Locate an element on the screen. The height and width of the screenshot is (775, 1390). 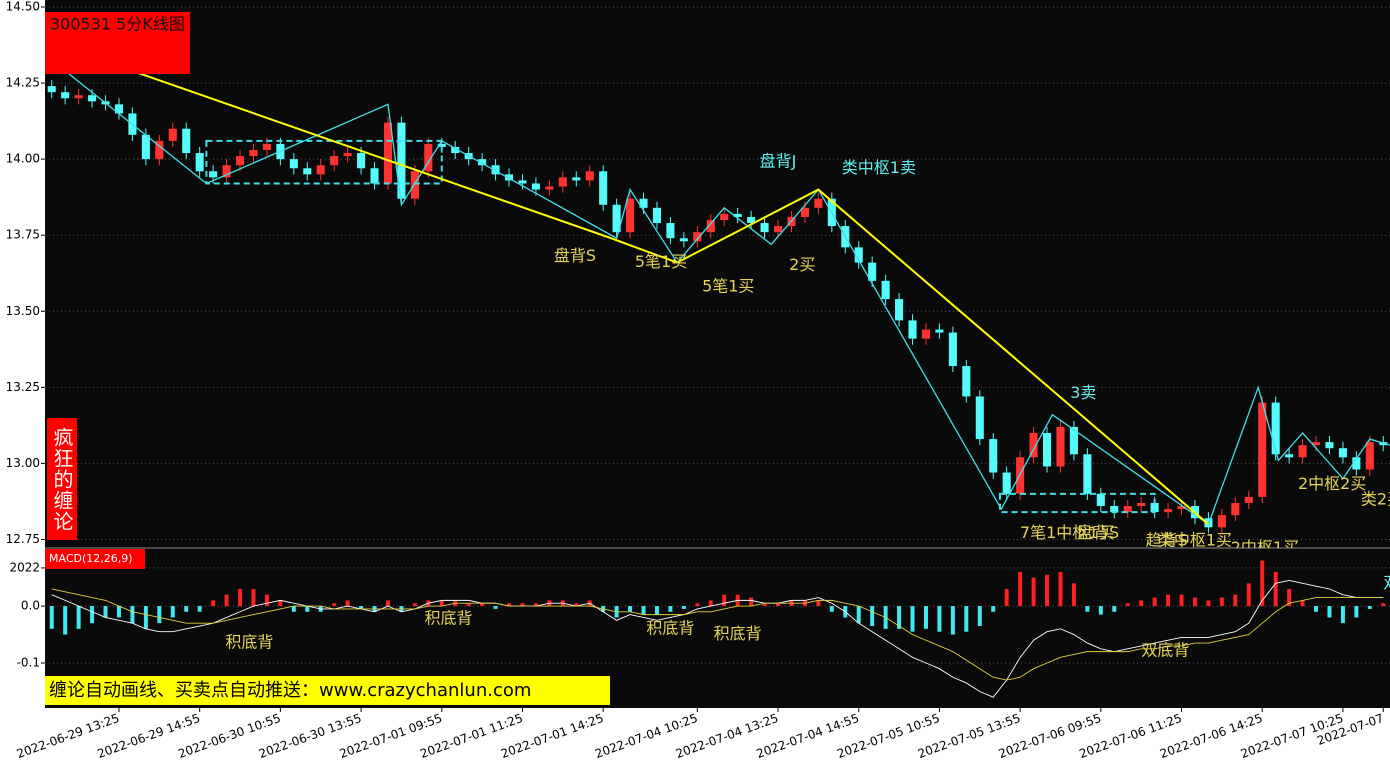
y-tick-label: 0.0 is located at coordinates (30, 606).